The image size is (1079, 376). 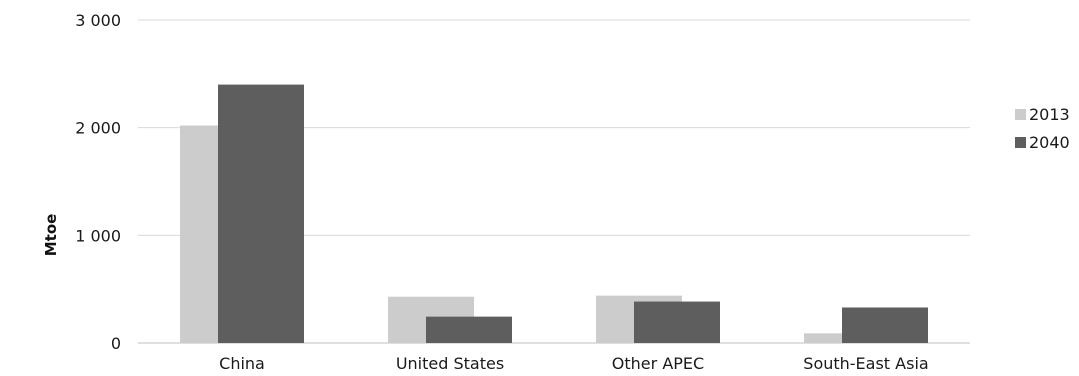 What do you see at coordinates (261, 213) in the screenshot?
I see `bar-2040-china` at bounding box center [261, 213].